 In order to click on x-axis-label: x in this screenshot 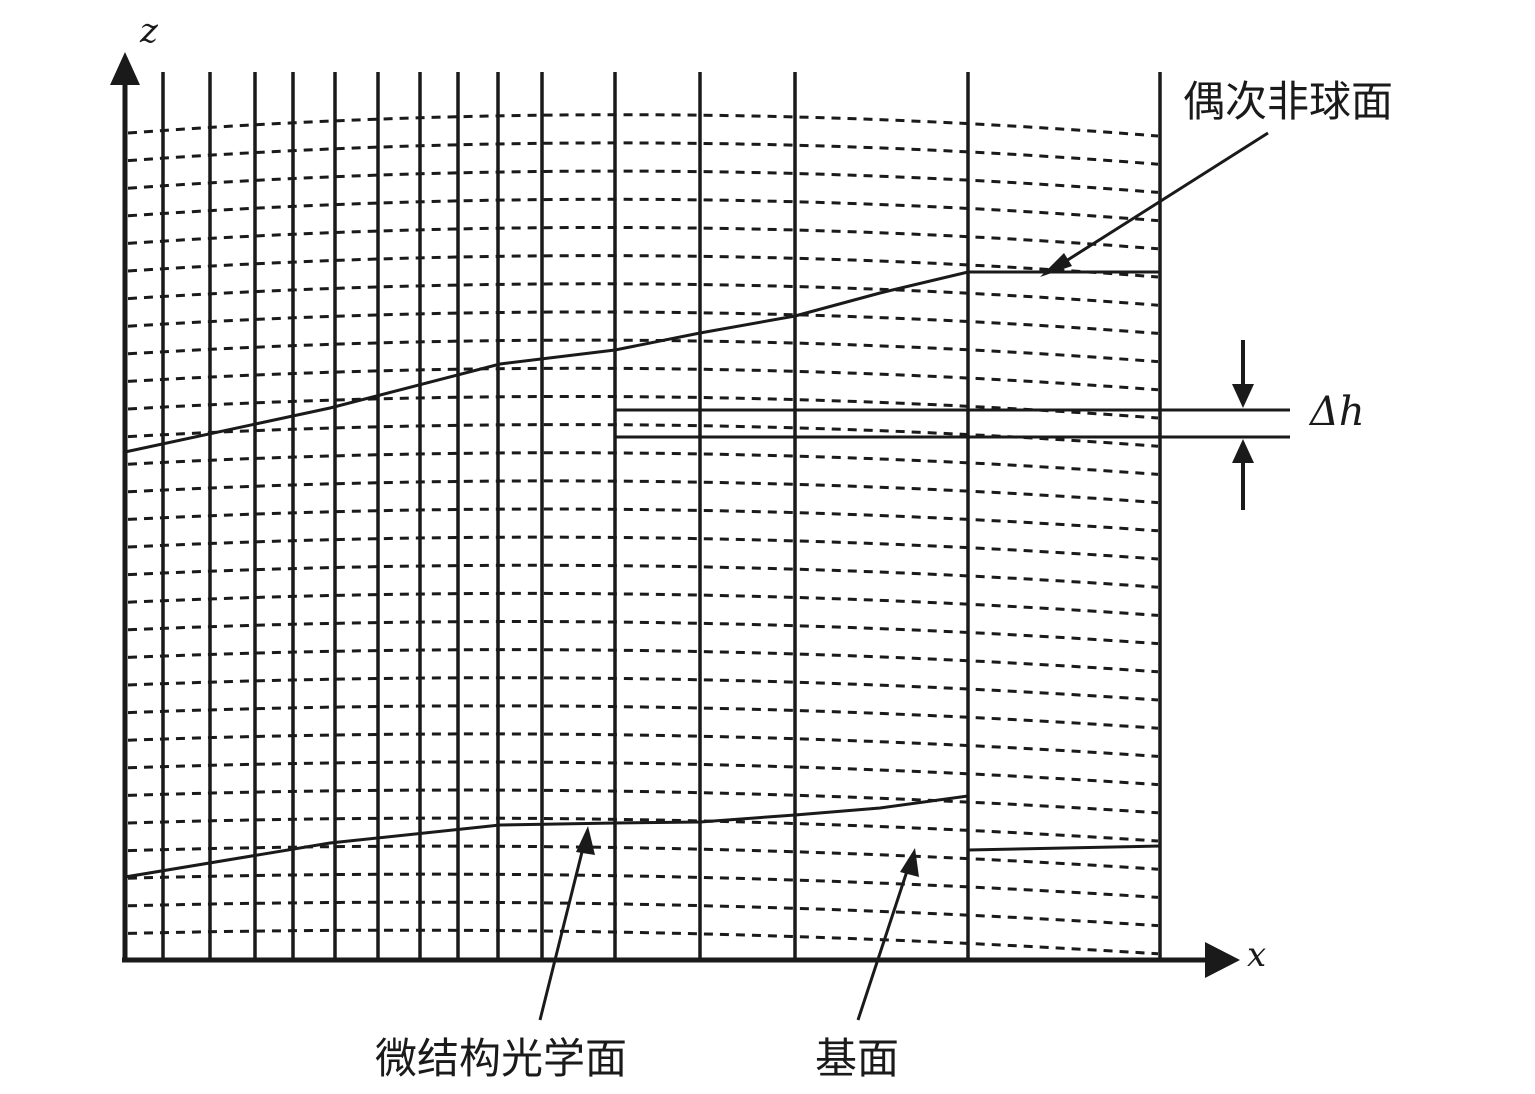, I will do `click(1256, 955)`.